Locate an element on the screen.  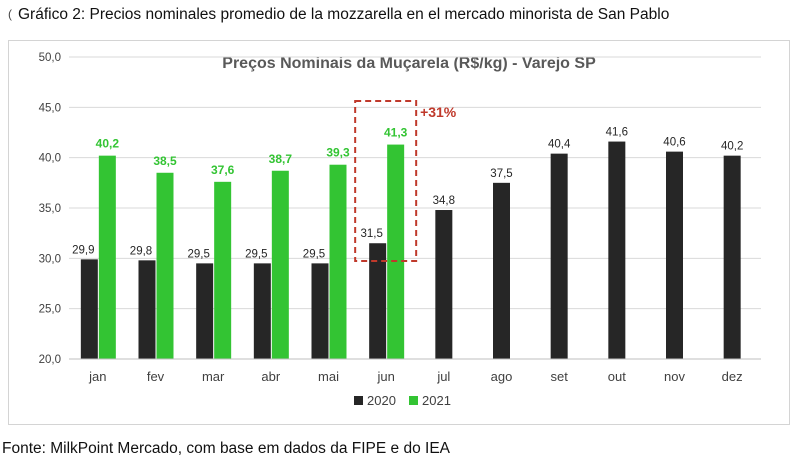
bar-2021-jan is located at coordinates (107, 257).